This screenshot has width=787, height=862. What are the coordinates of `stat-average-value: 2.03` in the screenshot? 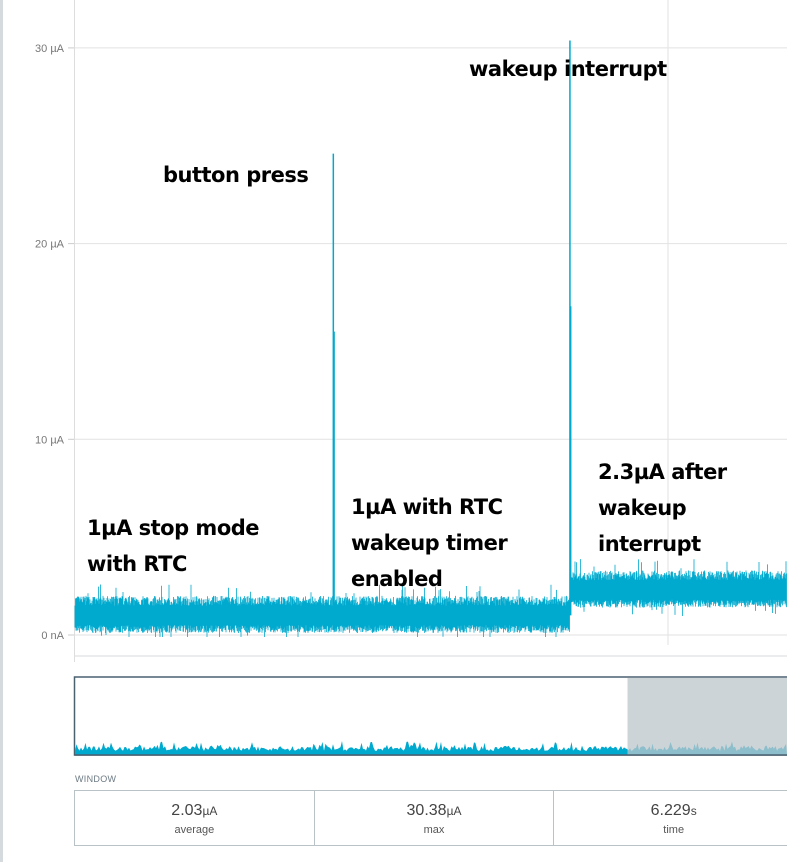 It's located at (187, 810).